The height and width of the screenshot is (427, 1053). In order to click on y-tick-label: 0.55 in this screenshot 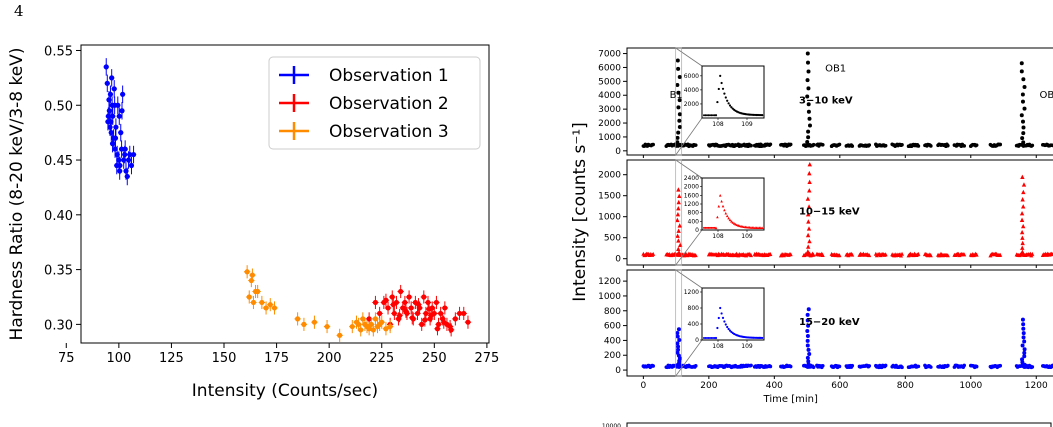, I will do `click(58, 51)`.